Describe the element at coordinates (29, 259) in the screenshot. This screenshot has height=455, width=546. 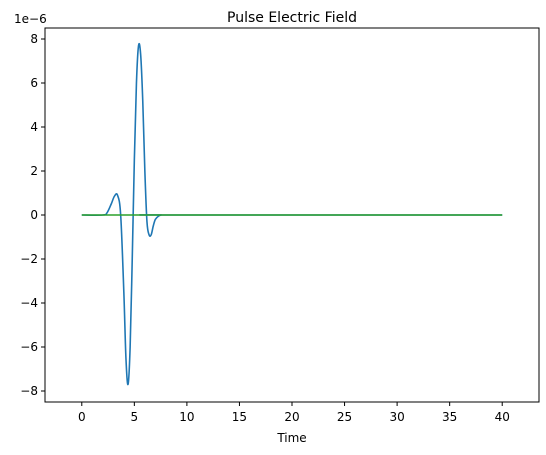
I see `y-tick-label: −2` at that location.